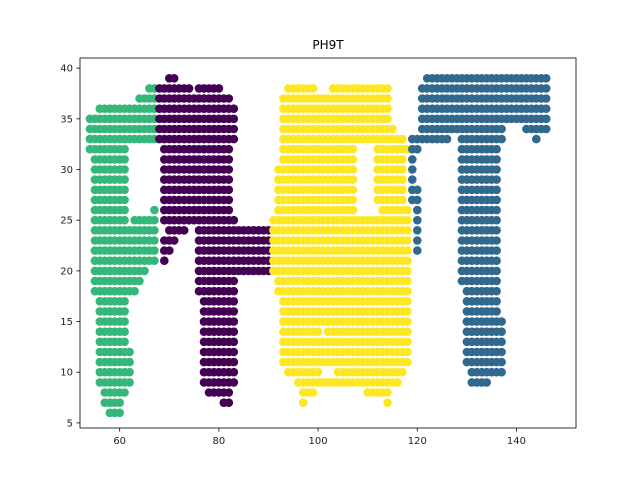 The height and width of the screenshot is (480, 640). What do you see at coordinates (66, 322) in the screenshot?
I see `y-tick-label: 15` at bounding box center [66, 322].